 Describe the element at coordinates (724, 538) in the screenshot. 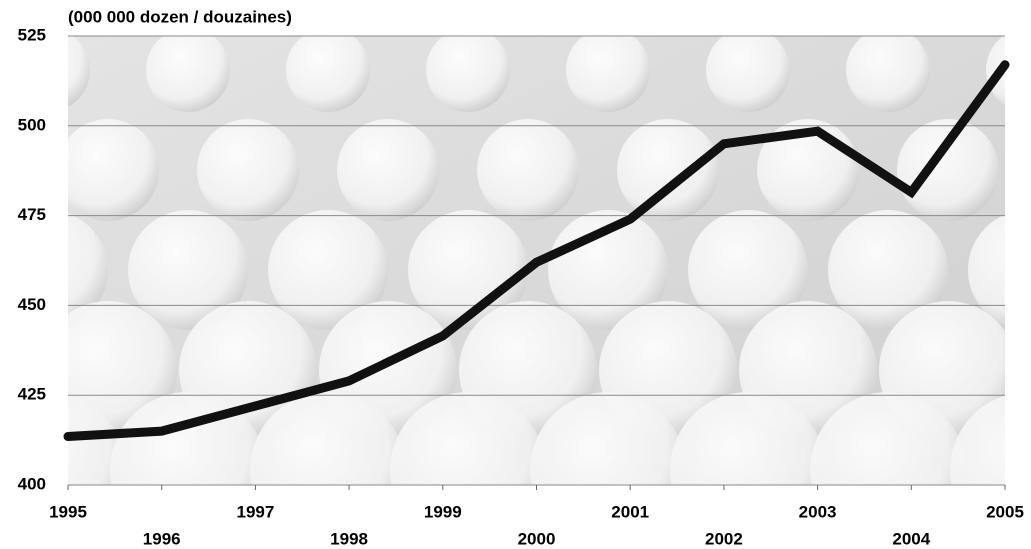

I see `x-tick-label: 2002` at that location.